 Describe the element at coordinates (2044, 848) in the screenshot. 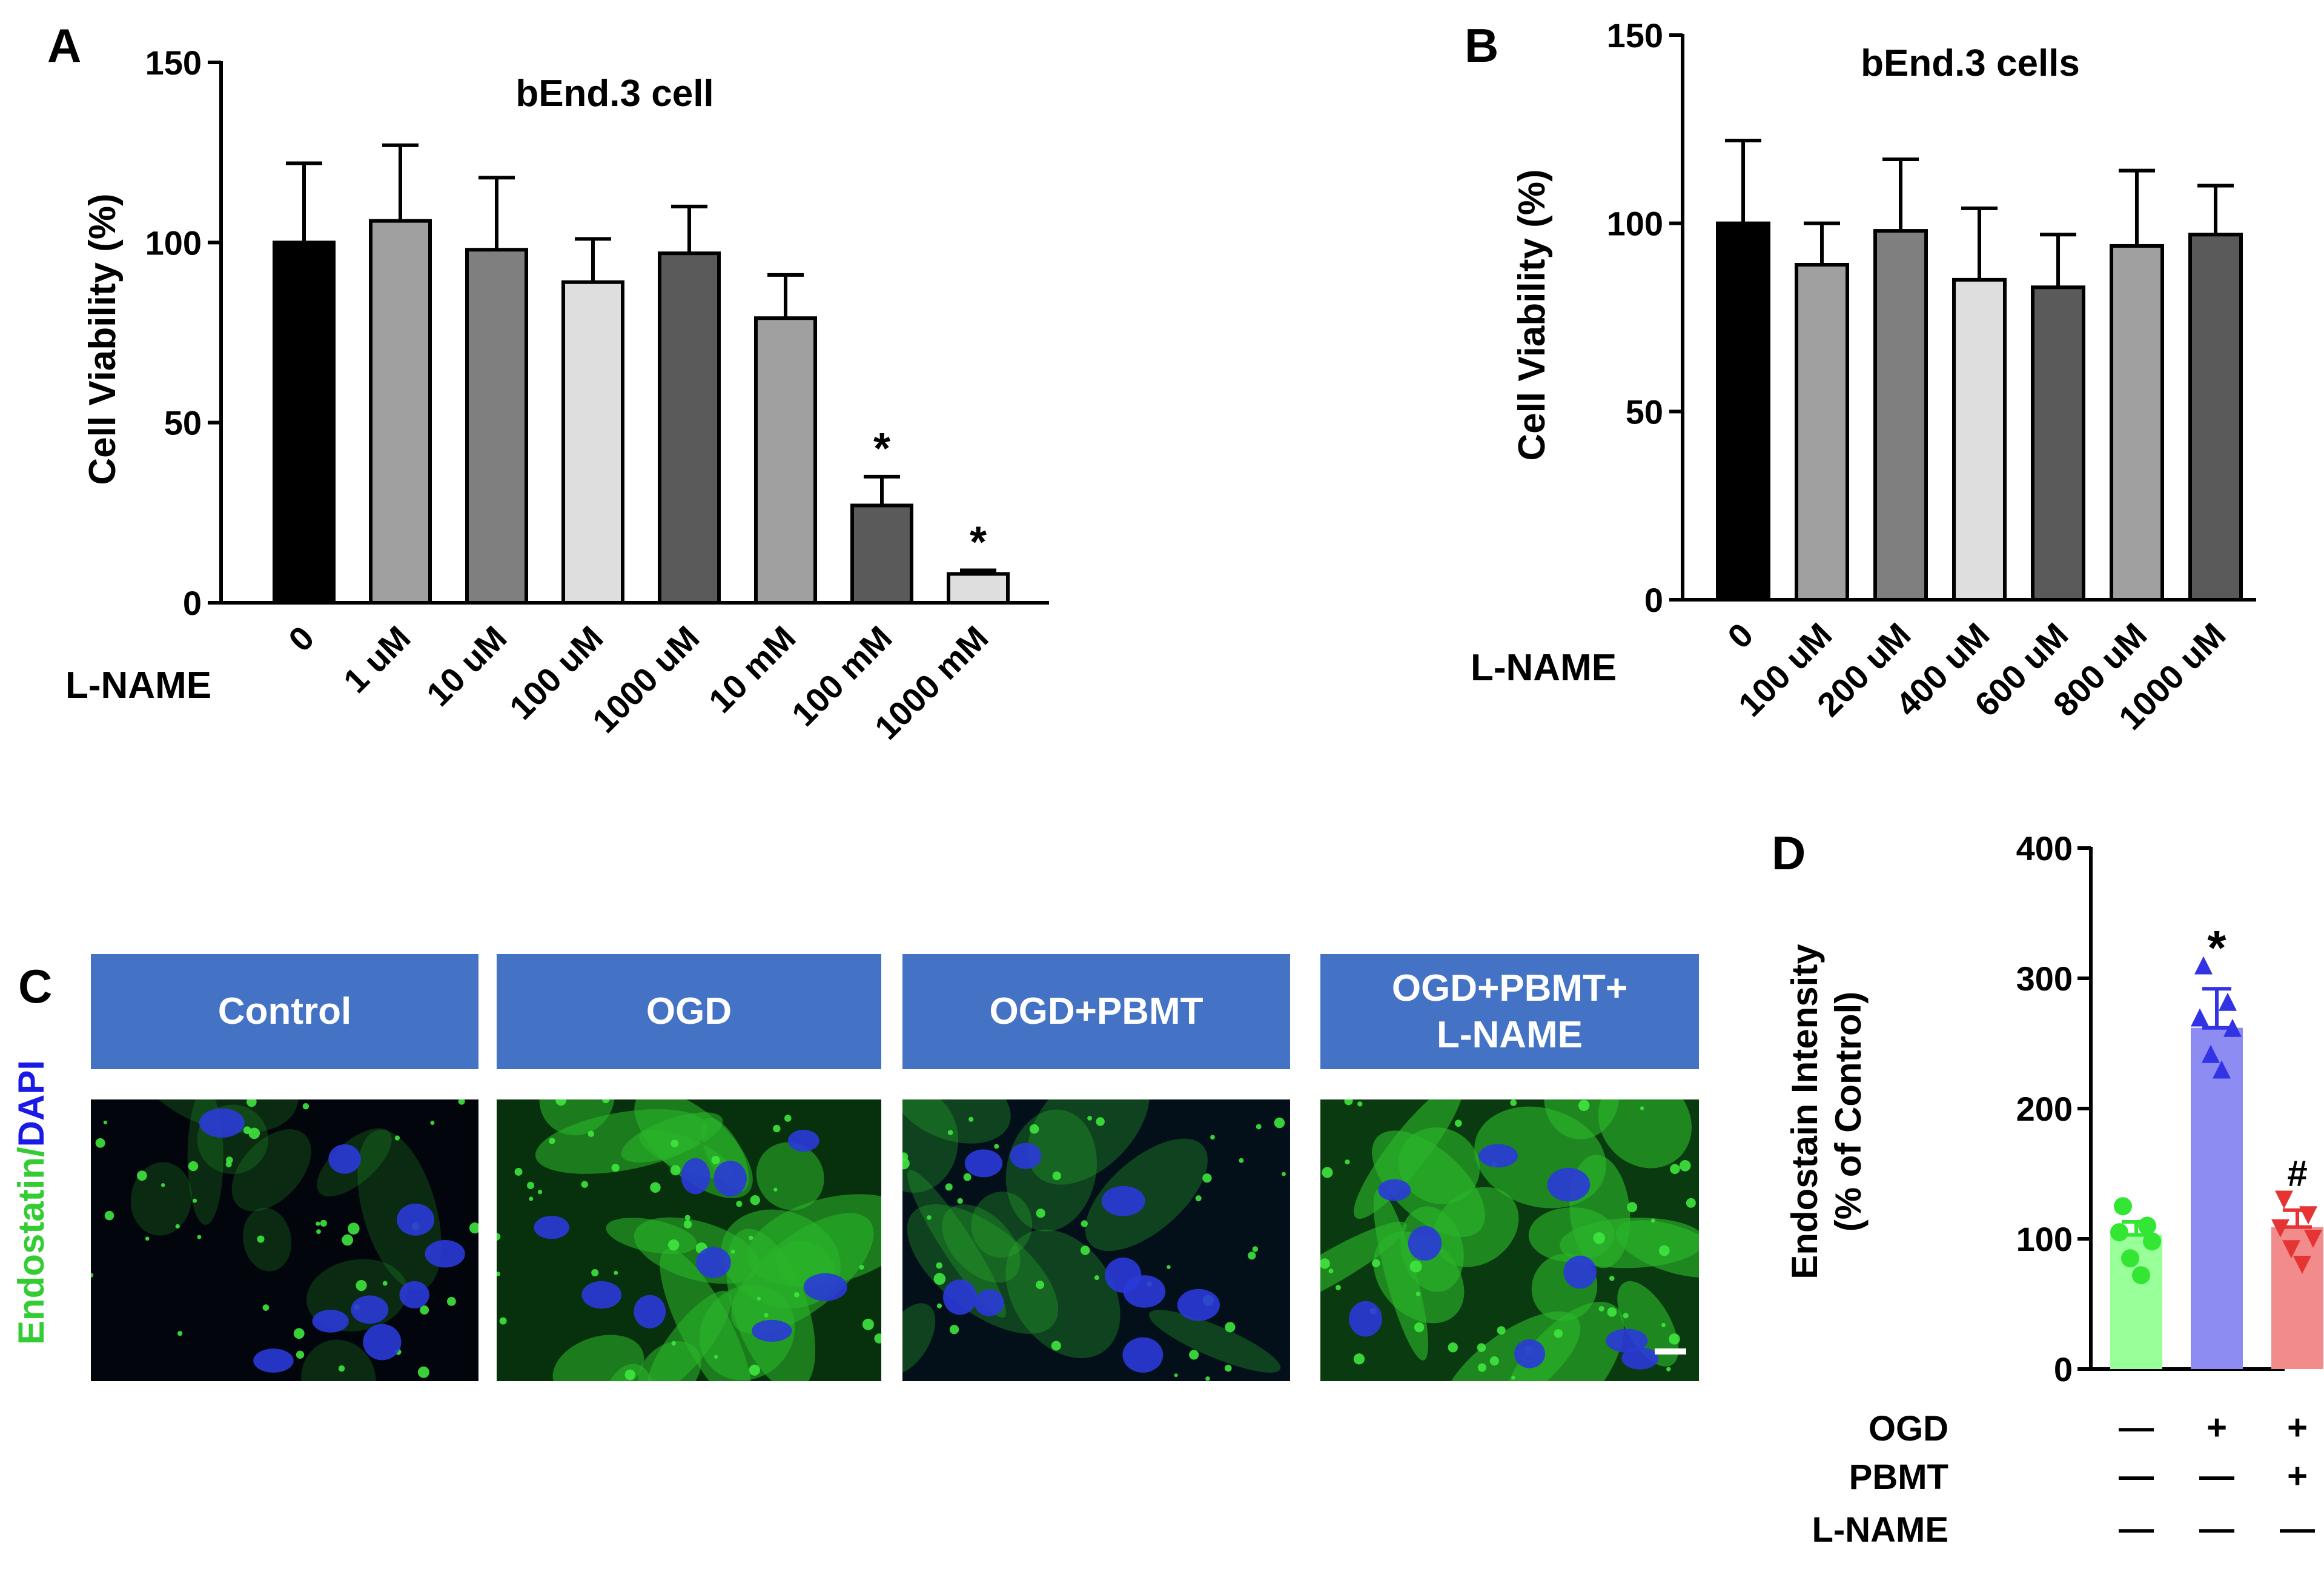

I see `y-tick-label: 400` at that location.